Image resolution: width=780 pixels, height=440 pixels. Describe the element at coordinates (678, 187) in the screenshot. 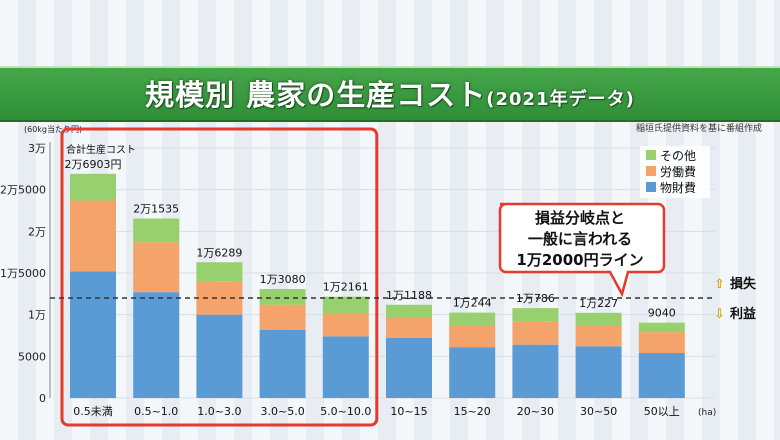

I see `legend-label: 物財費` at that location.